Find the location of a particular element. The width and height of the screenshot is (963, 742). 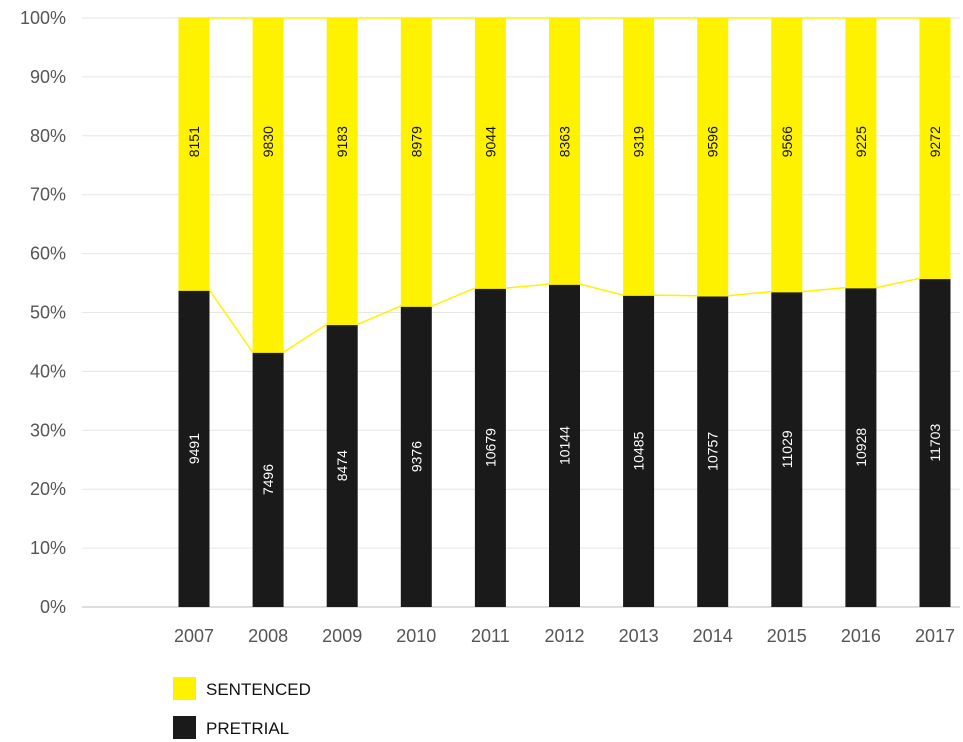

value-label-pretrial: 11029 is located at coordinates (787, 449).